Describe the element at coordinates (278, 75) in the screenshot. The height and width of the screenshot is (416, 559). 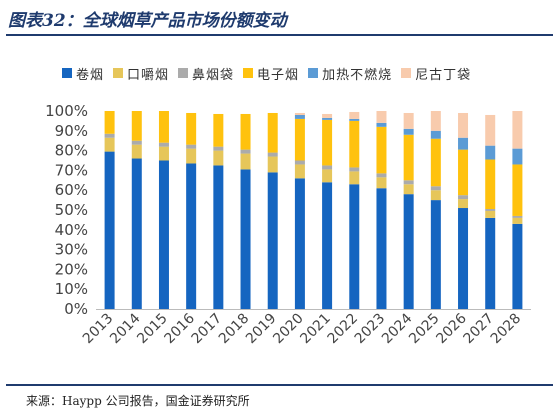
I see `legend-label: 电子烟` at that location.